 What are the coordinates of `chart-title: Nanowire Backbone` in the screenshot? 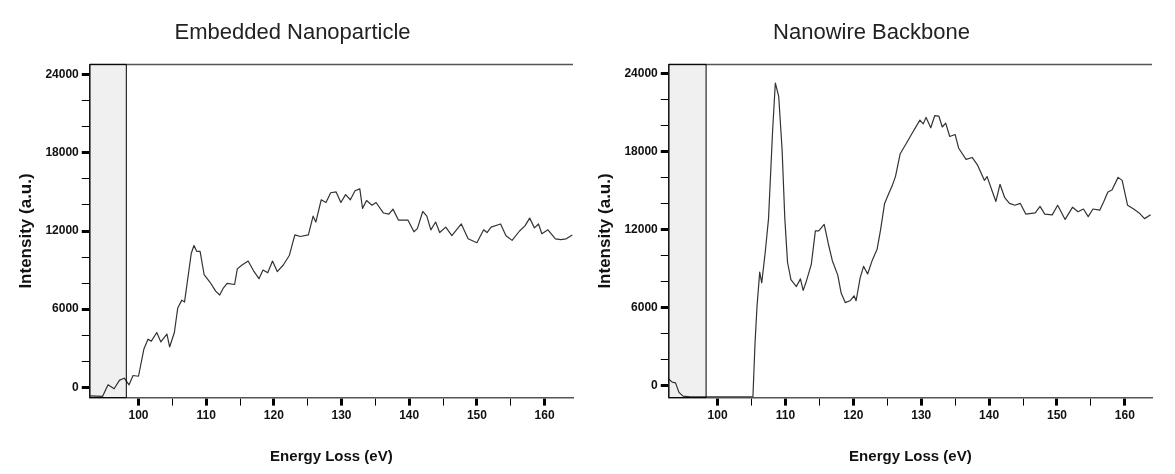 It's located at (871, 32).